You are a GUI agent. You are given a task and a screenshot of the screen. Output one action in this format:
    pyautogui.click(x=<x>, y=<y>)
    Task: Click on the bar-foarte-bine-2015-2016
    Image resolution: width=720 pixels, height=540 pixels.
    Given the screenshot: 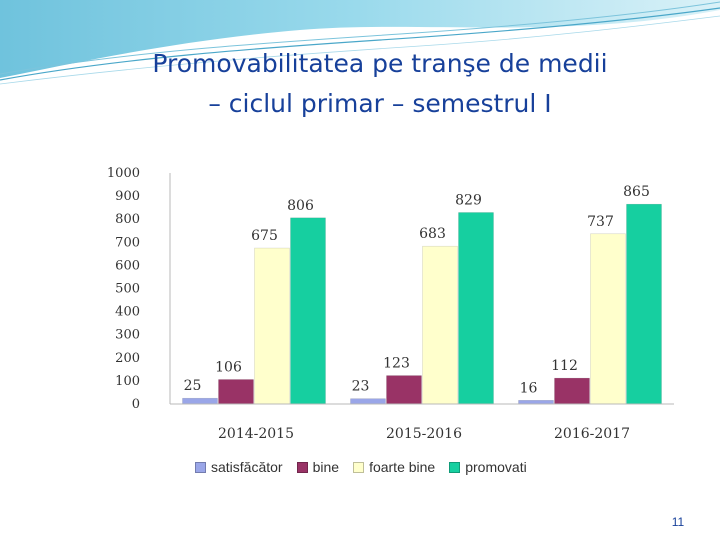 What is the action you would take?
    pyautogui.click(x=440, y=325)
    